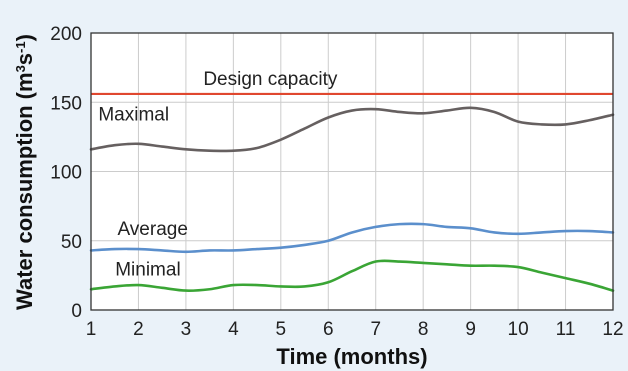  Describe the element at coordinates (24, 37) in the screenshot. I see `y-axis-title-end: )` at that location.